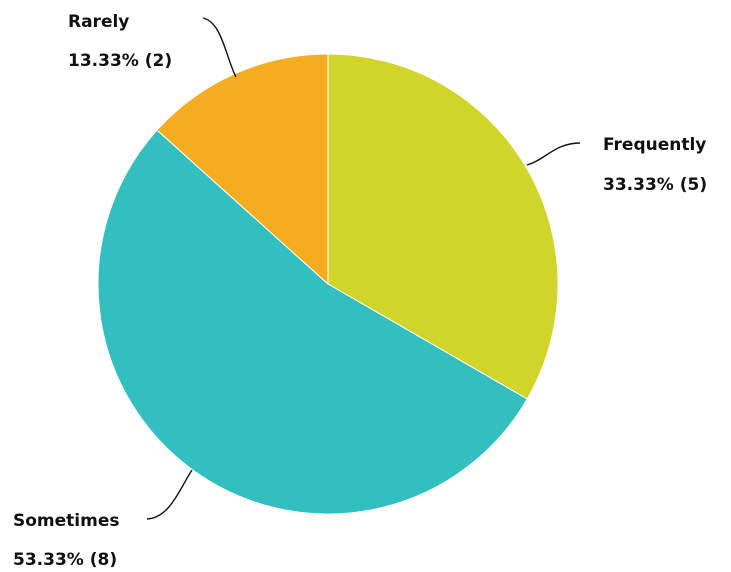  Describe the element at coordinates (655, 185) in the screenshot. I see `label-frequently-value: 33.33% (5)` at that location.